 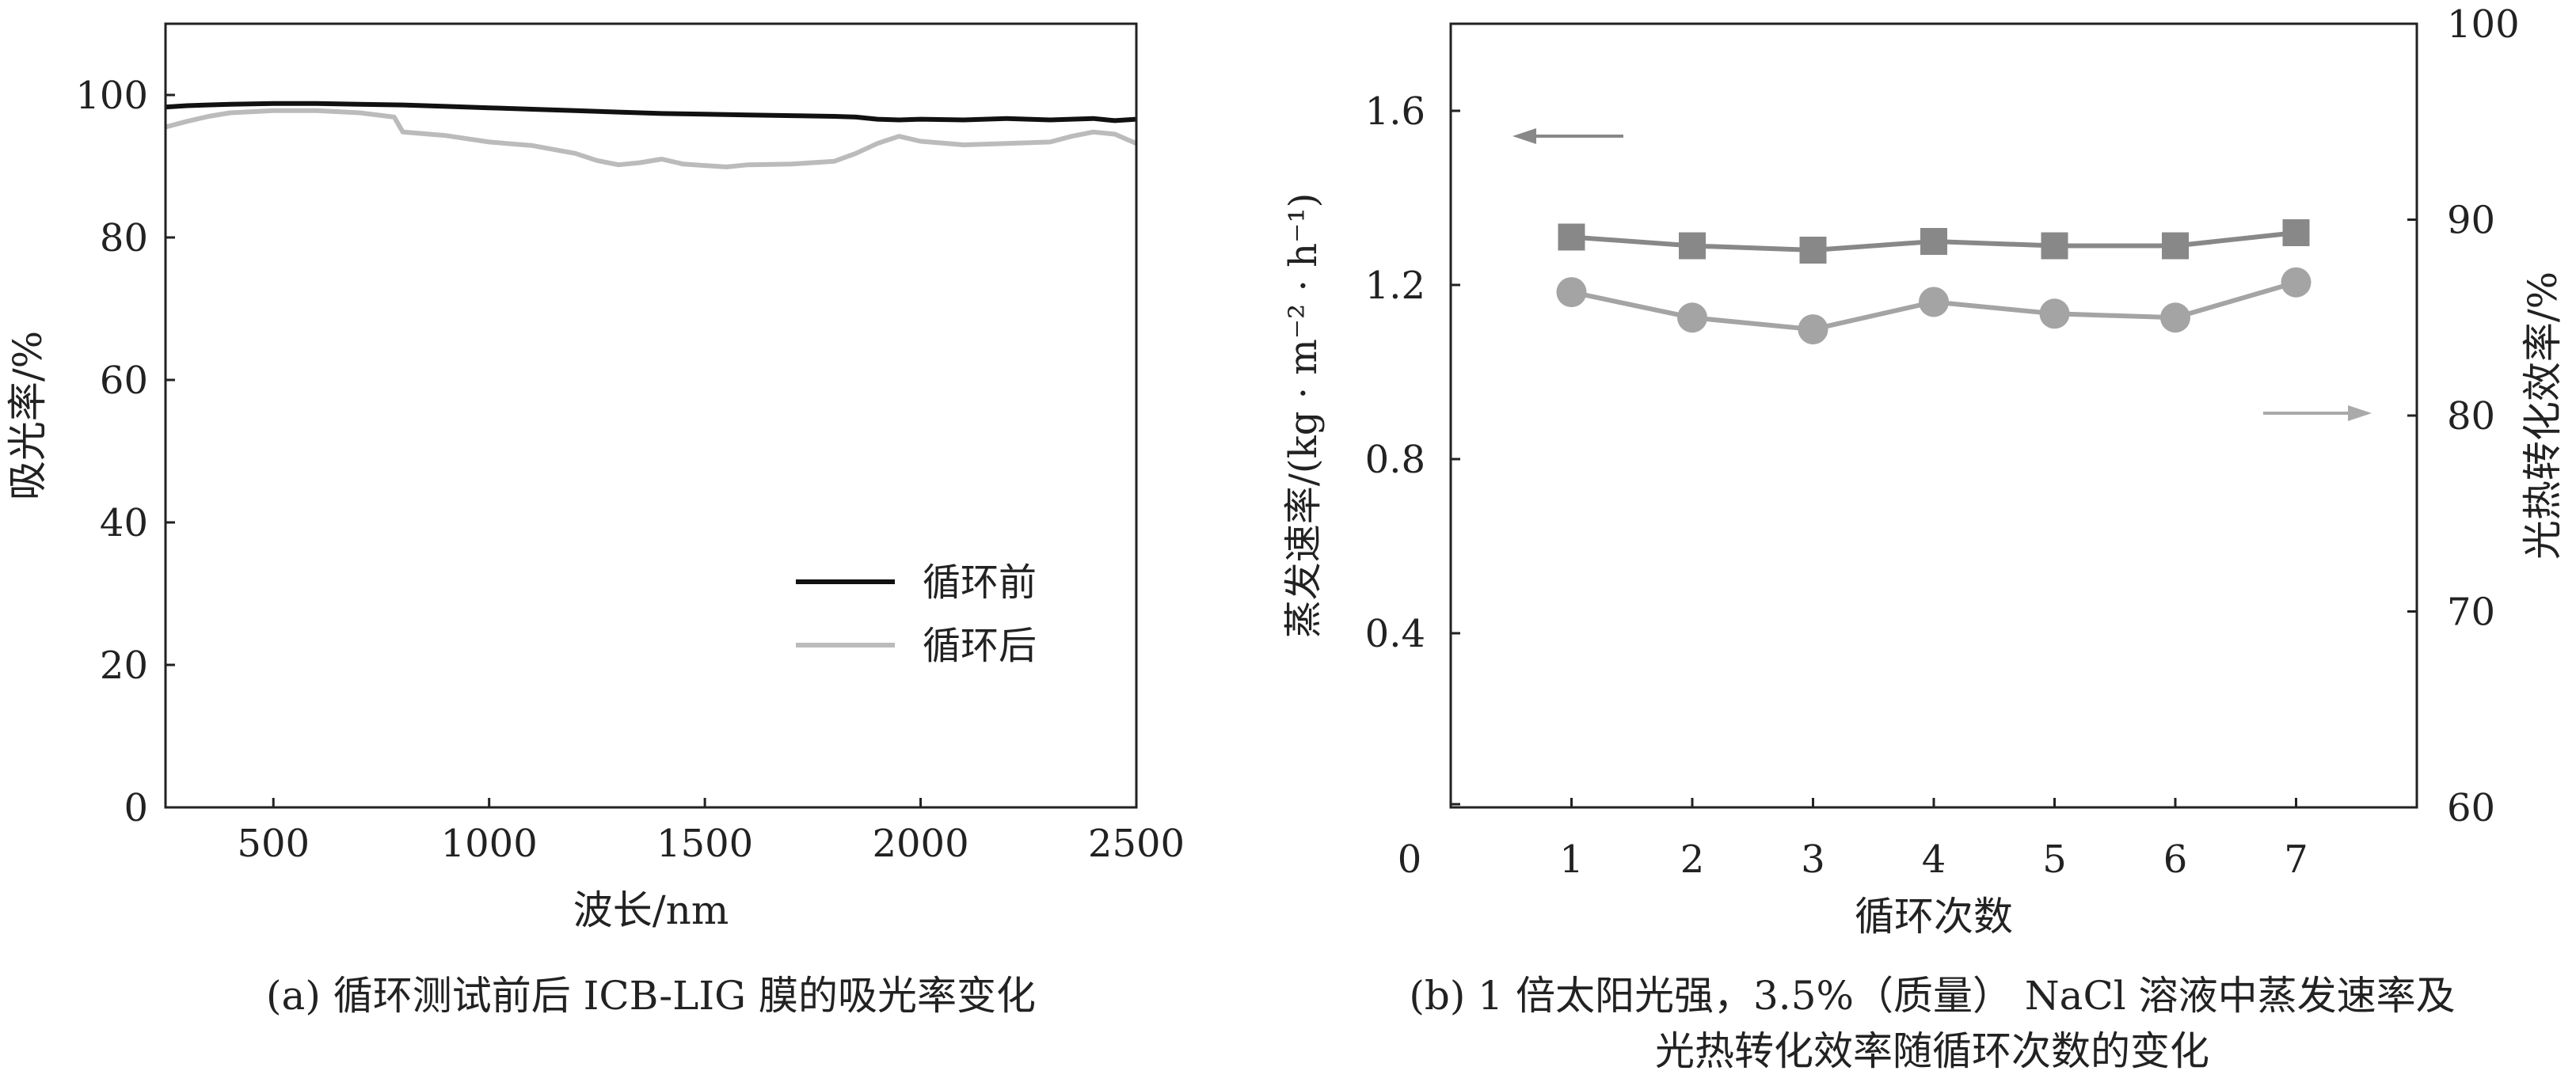 What do you see at coordinates (1303, 416) in the screenshot?
I see `panel-b-left-y-axis-title: 蒸发速率/(kg · m⁻² · h⁻¹)` at bounding box center [1303, 416].